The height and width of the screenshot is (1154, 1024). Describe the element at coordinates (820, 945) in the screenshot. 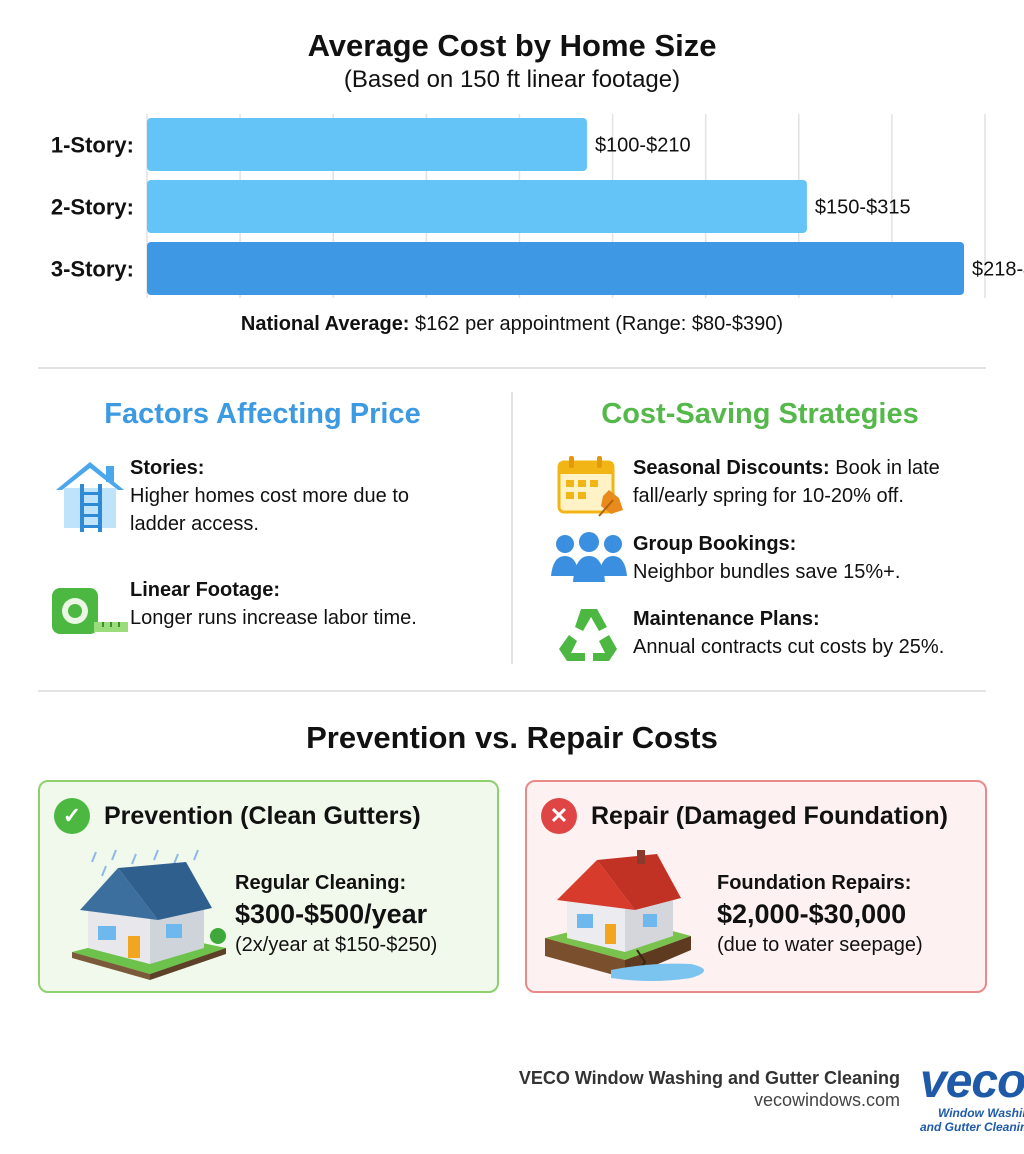

I see `repair-note: (due to water seepage)` at that location.